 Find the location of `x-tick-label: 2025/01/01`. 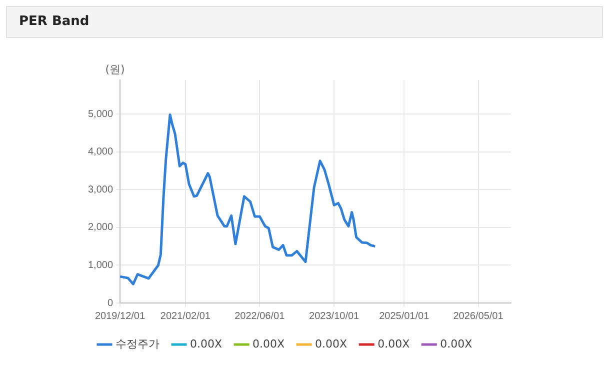

x-tick-label: 2025/01/01 is located at coordinates (404, 316).